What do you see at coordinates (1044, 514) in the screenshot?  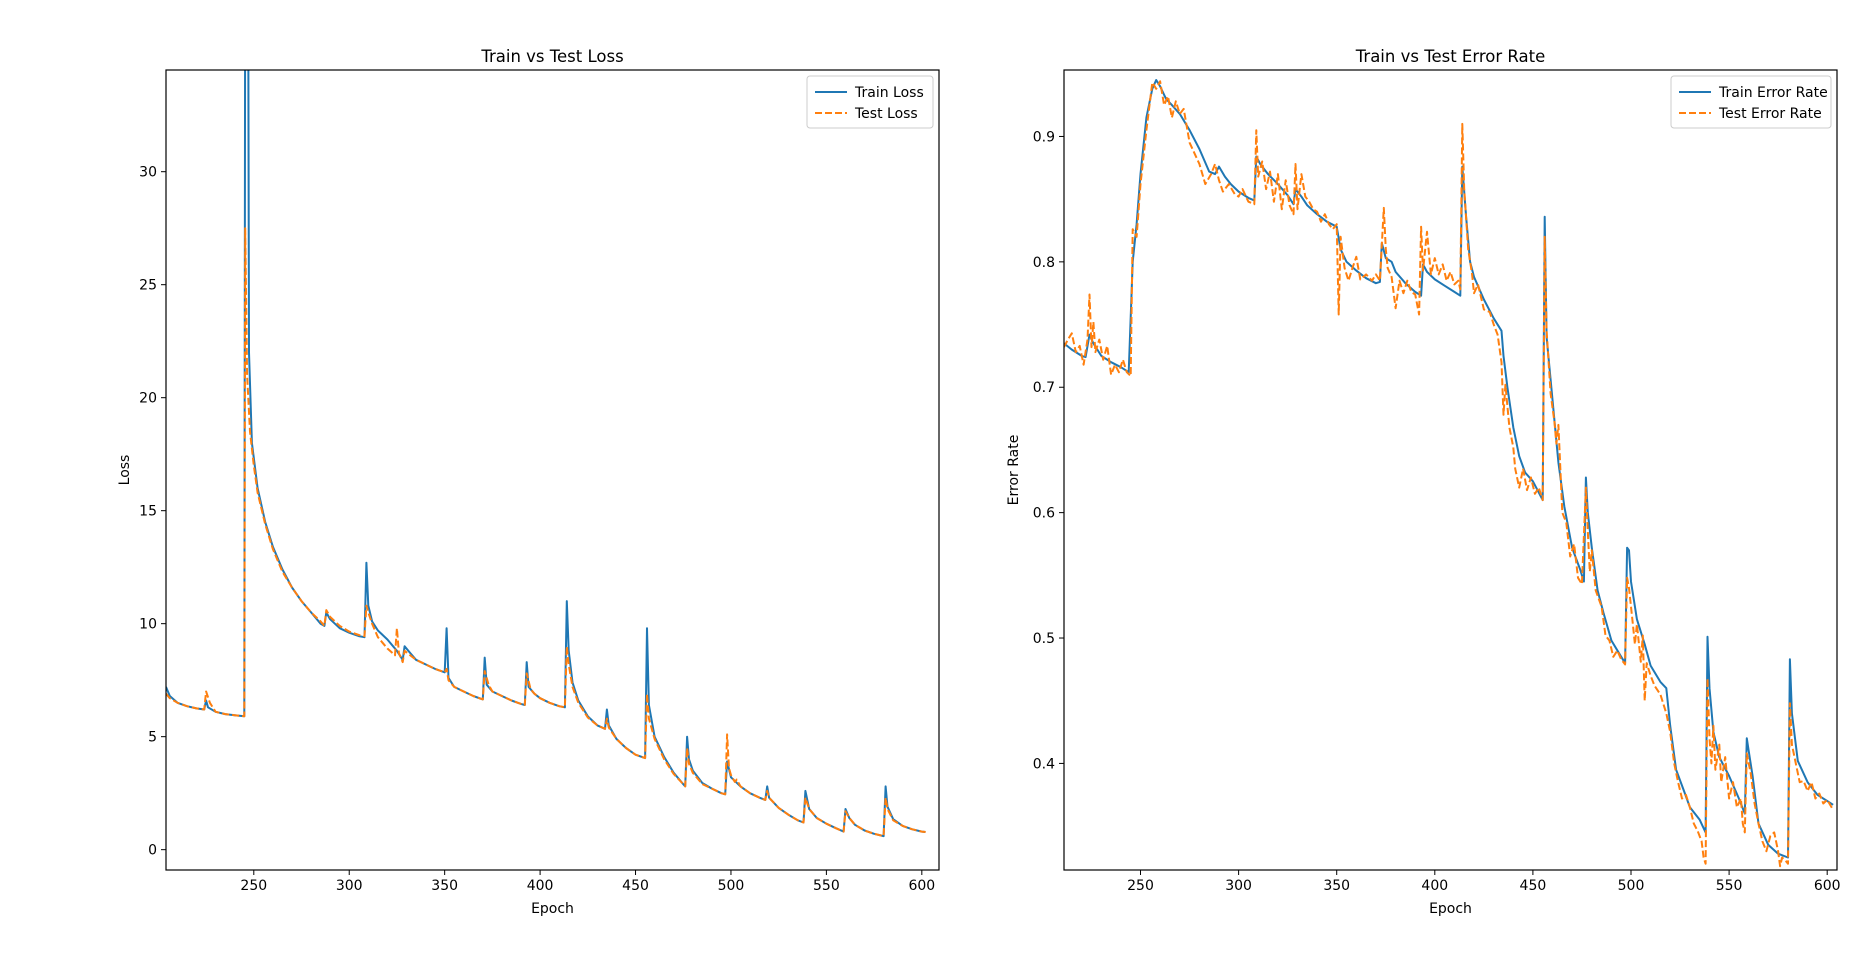 I see `error-rate-y-tick-label: 0.6` at bounding box center [1044, 514].